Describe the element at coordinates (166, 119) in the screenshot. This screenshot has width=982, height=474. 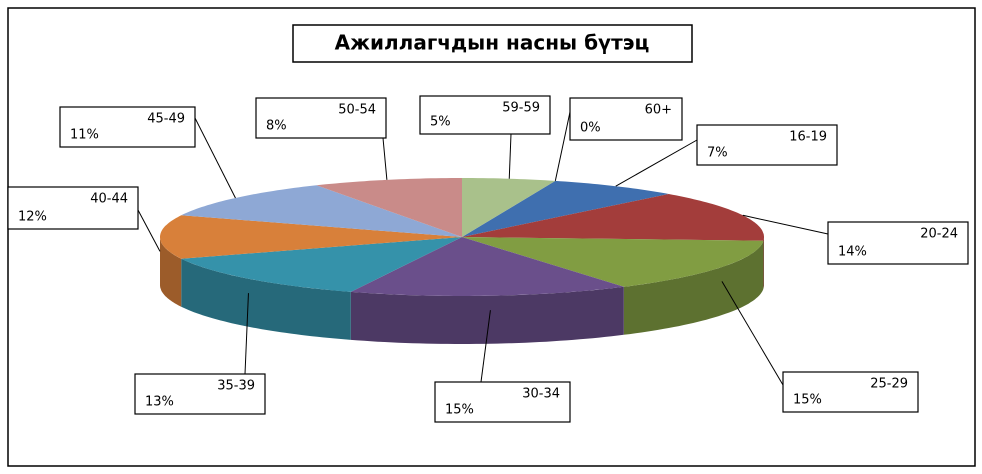
I see `label-category: 45-49` at that location.